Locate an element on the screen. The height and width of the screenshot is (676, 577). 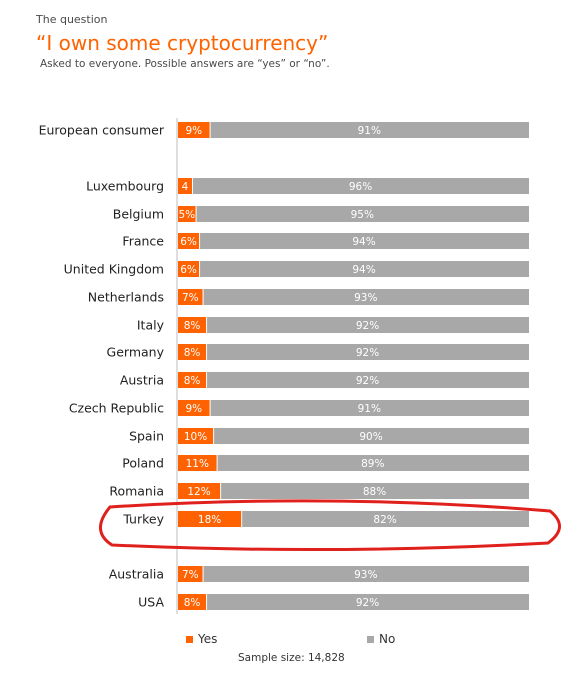
data-label-no-austria: 92% is located at coordinates (367, 381).